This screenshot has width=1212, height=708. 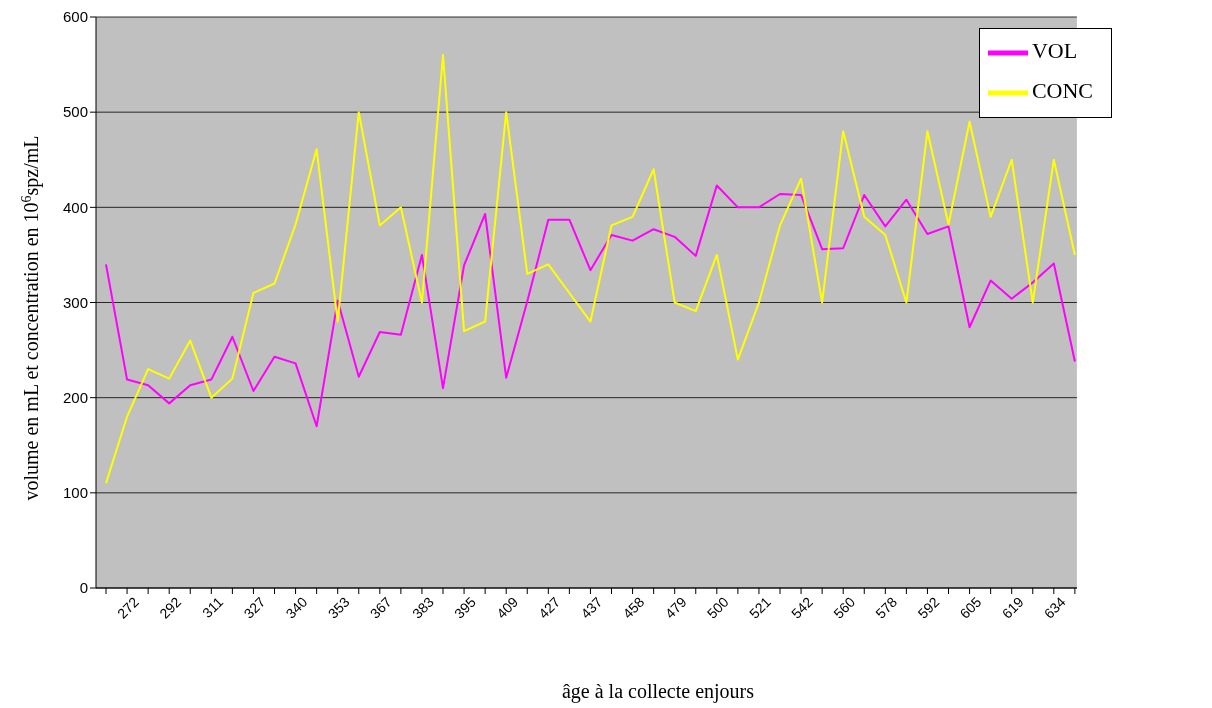 I want to click on y-tick-label: 600, so click(x=75, y=17).